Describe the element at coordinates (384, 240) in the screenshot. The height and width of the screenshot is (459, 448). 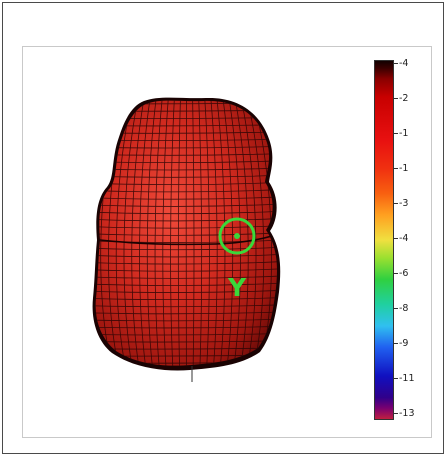
I see `colorbar` at that location.